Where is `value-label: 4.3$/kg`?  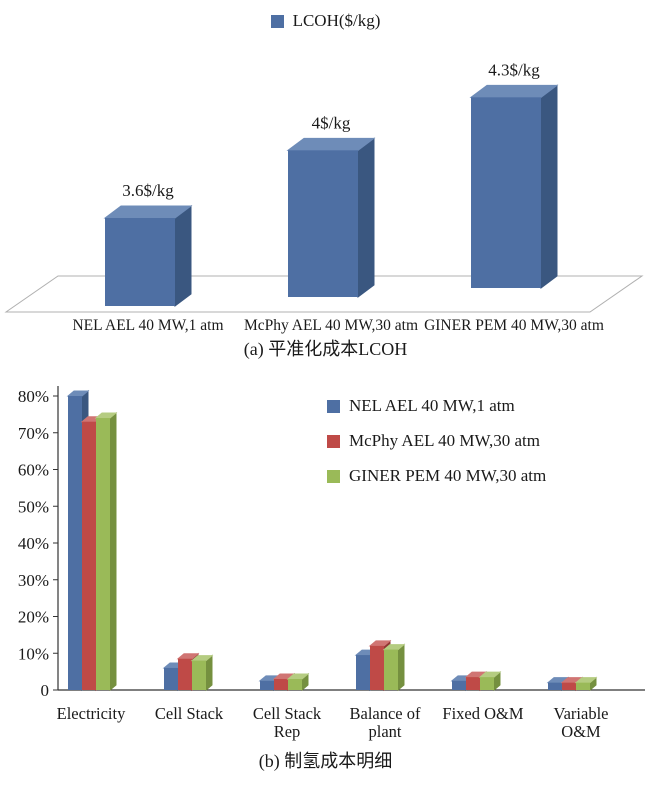
value-label: 4.3$/kg is located at coordinates (514, 69).